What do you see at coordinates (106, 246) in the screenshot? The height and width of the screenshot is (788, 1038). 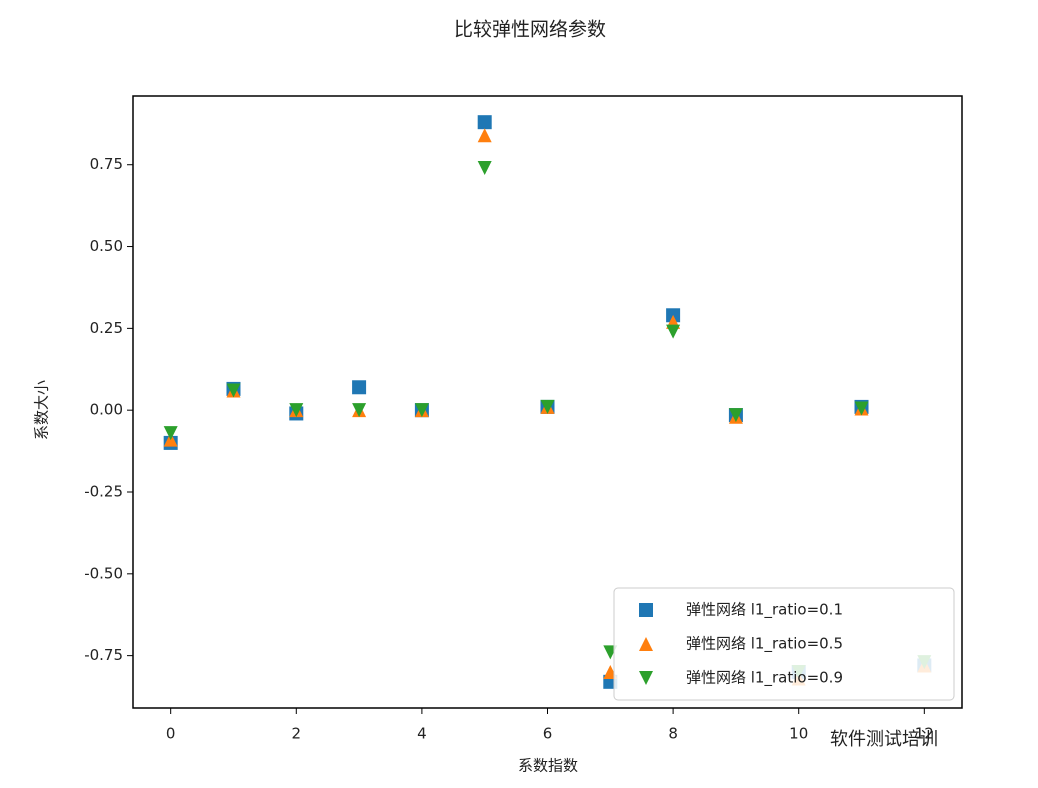 I see `y-tick-label: 0.50` at bounding box center [106, 246].